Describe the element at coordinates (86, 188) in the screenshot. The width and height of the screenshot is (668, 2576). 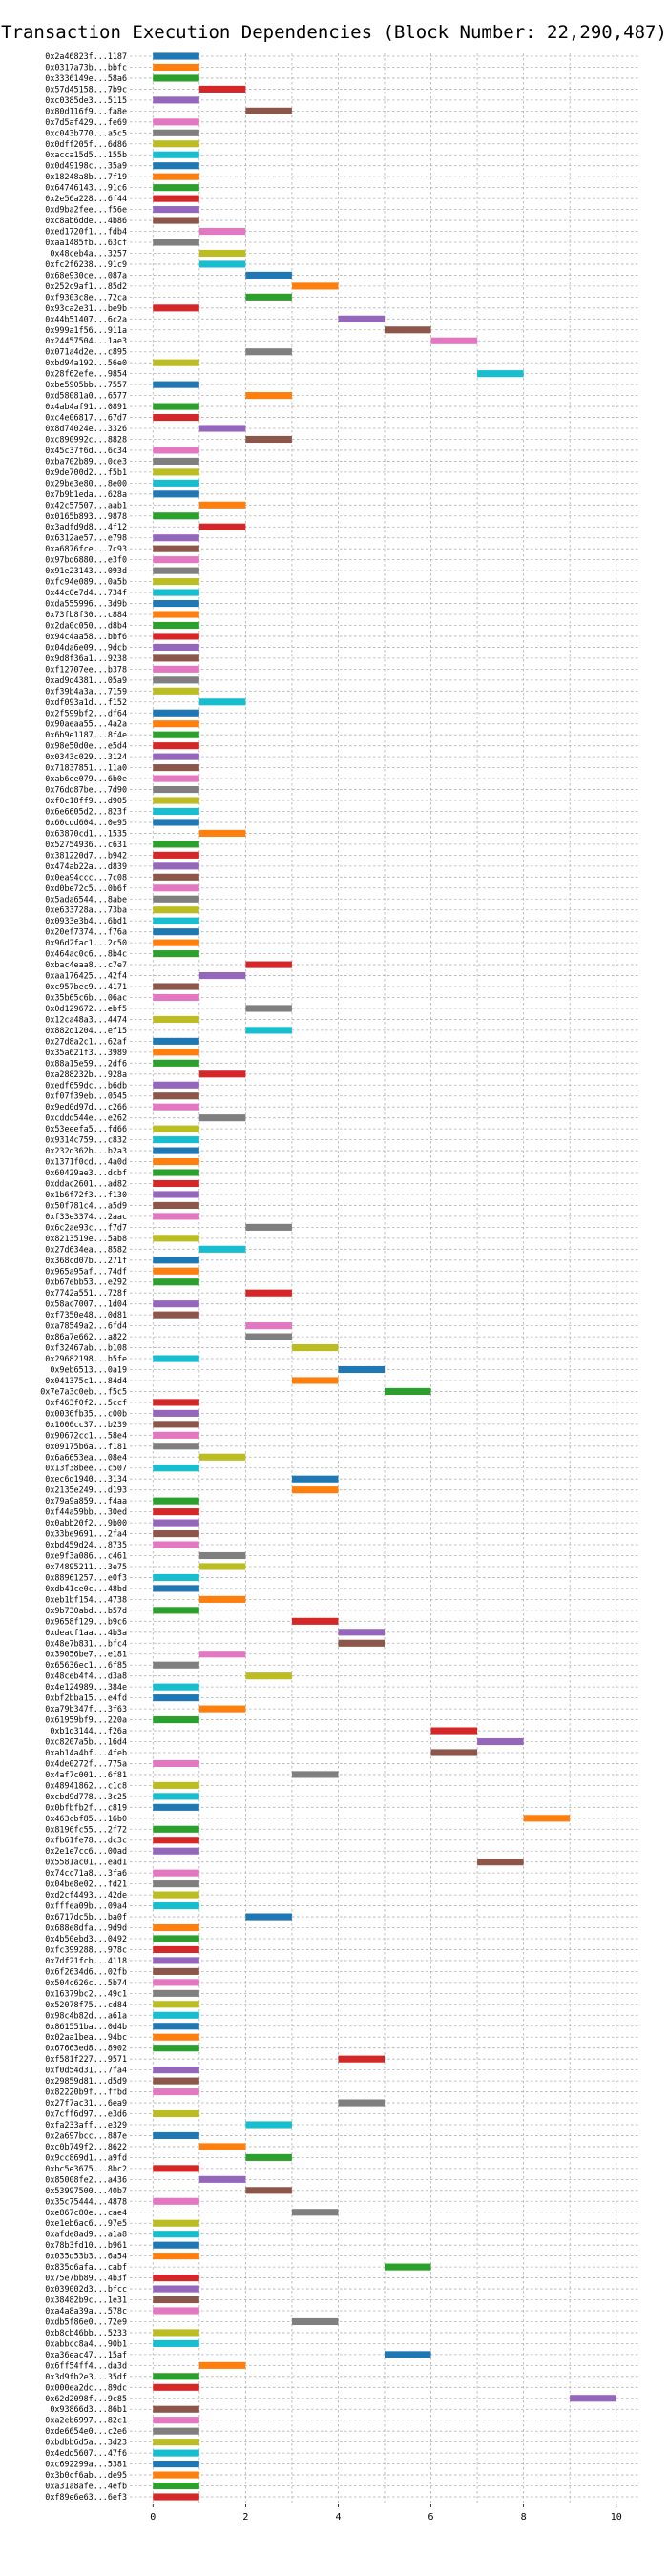
I see `y-tick-label: 0x64746143...91c6` at that location.